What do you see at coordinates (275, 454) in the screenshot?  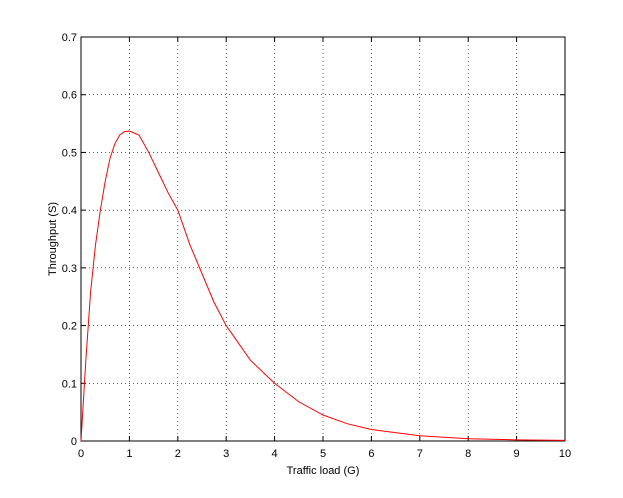 I see `x-tick-label: 4` at bounding box center [275, 454].